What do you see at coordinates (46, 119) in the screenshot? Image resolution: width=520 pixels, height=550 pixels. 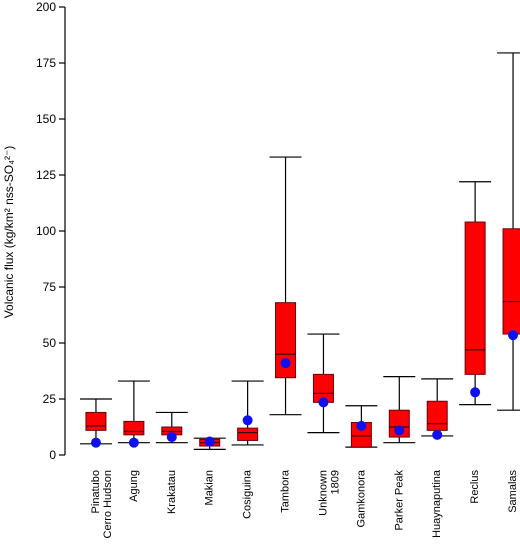 I see `y-tick-label: 150` at bounding box center [46, 119].